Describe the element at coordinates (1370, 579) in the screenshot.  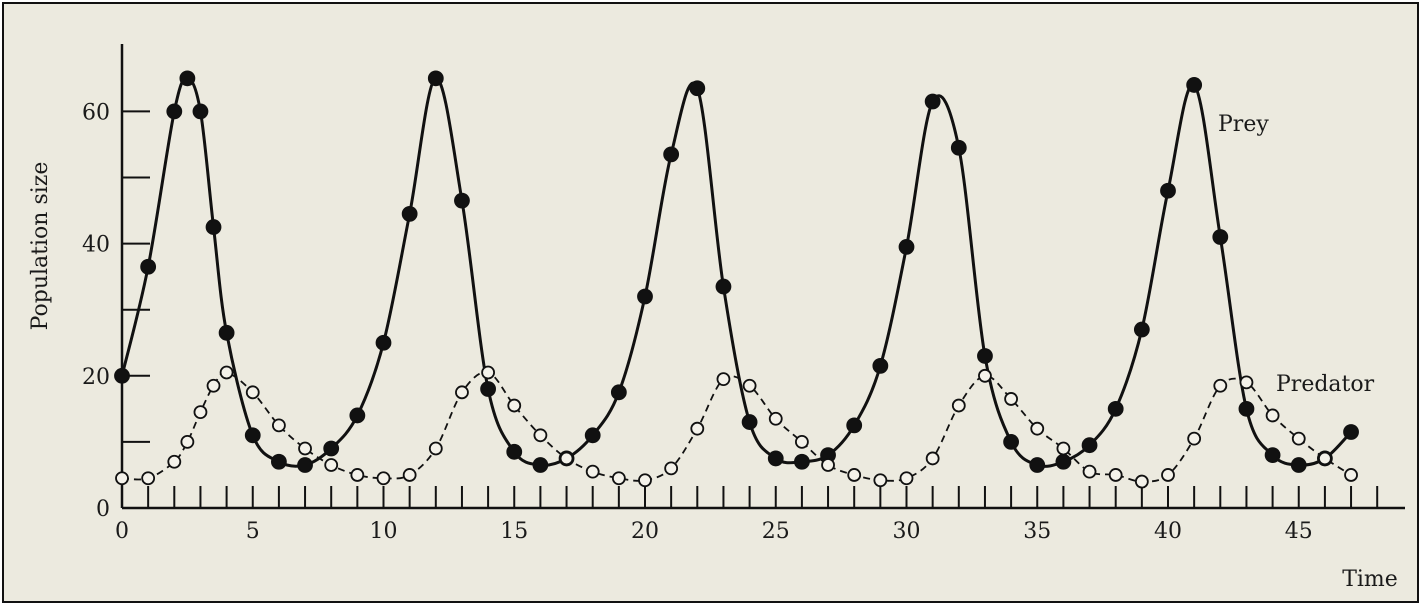
I see `x-axis-label: Time` at that location.